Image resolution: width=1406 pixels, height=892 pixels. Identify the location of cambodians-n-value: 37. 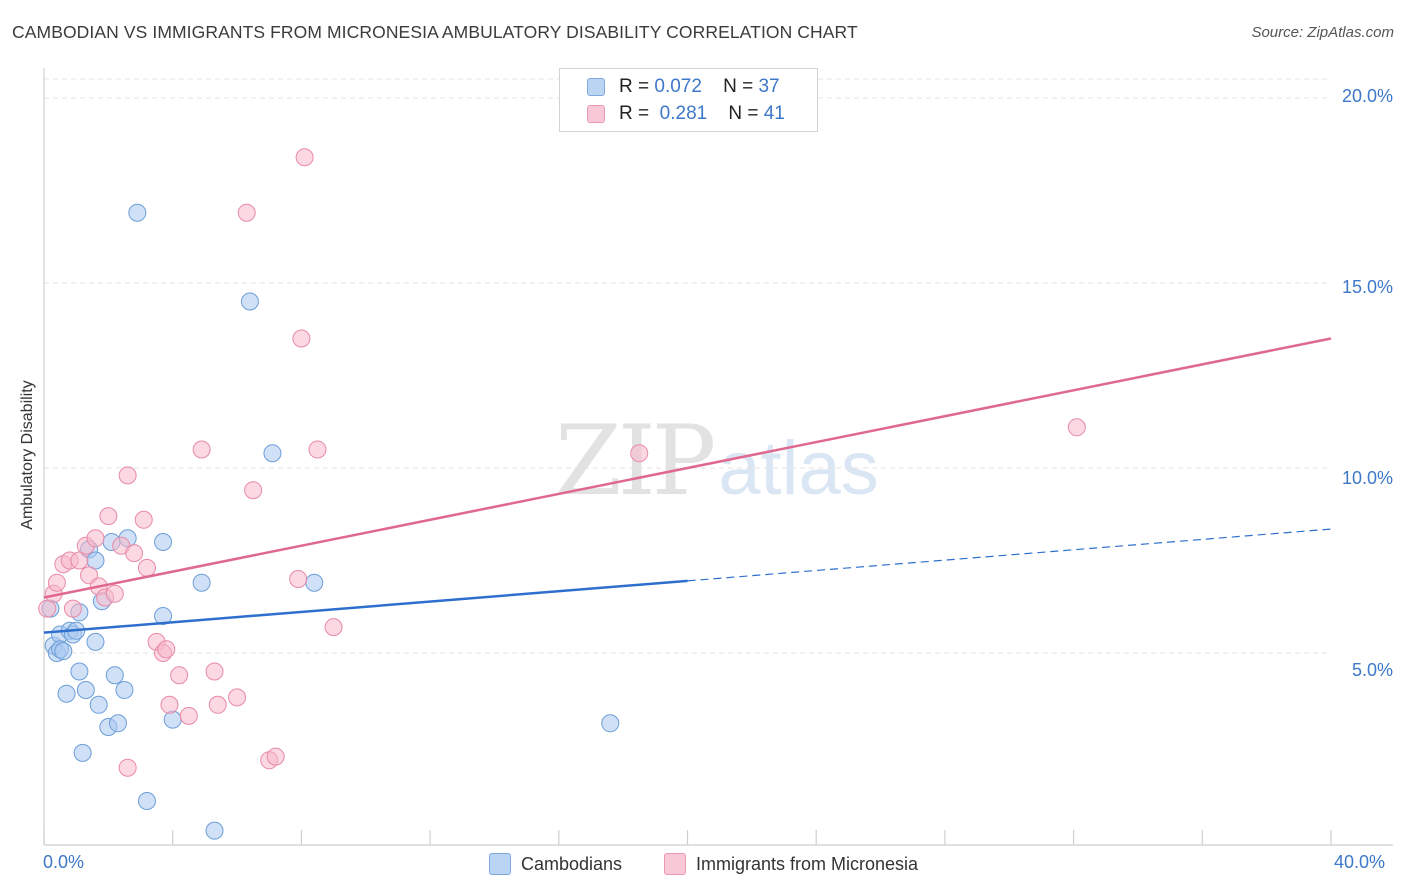
(769, 86).